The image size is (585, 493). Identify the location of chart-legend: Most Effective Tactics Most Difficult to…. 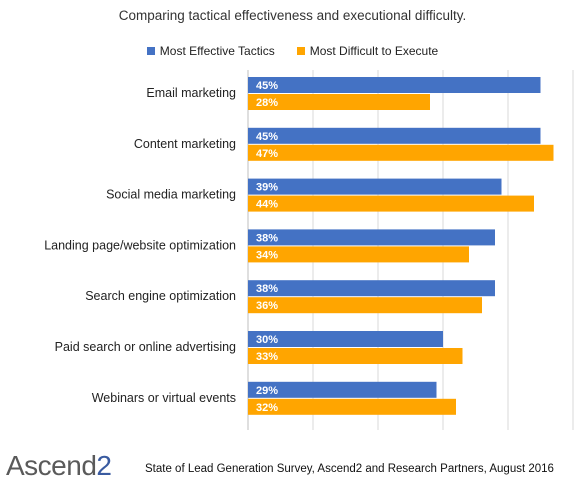
(292, 51).